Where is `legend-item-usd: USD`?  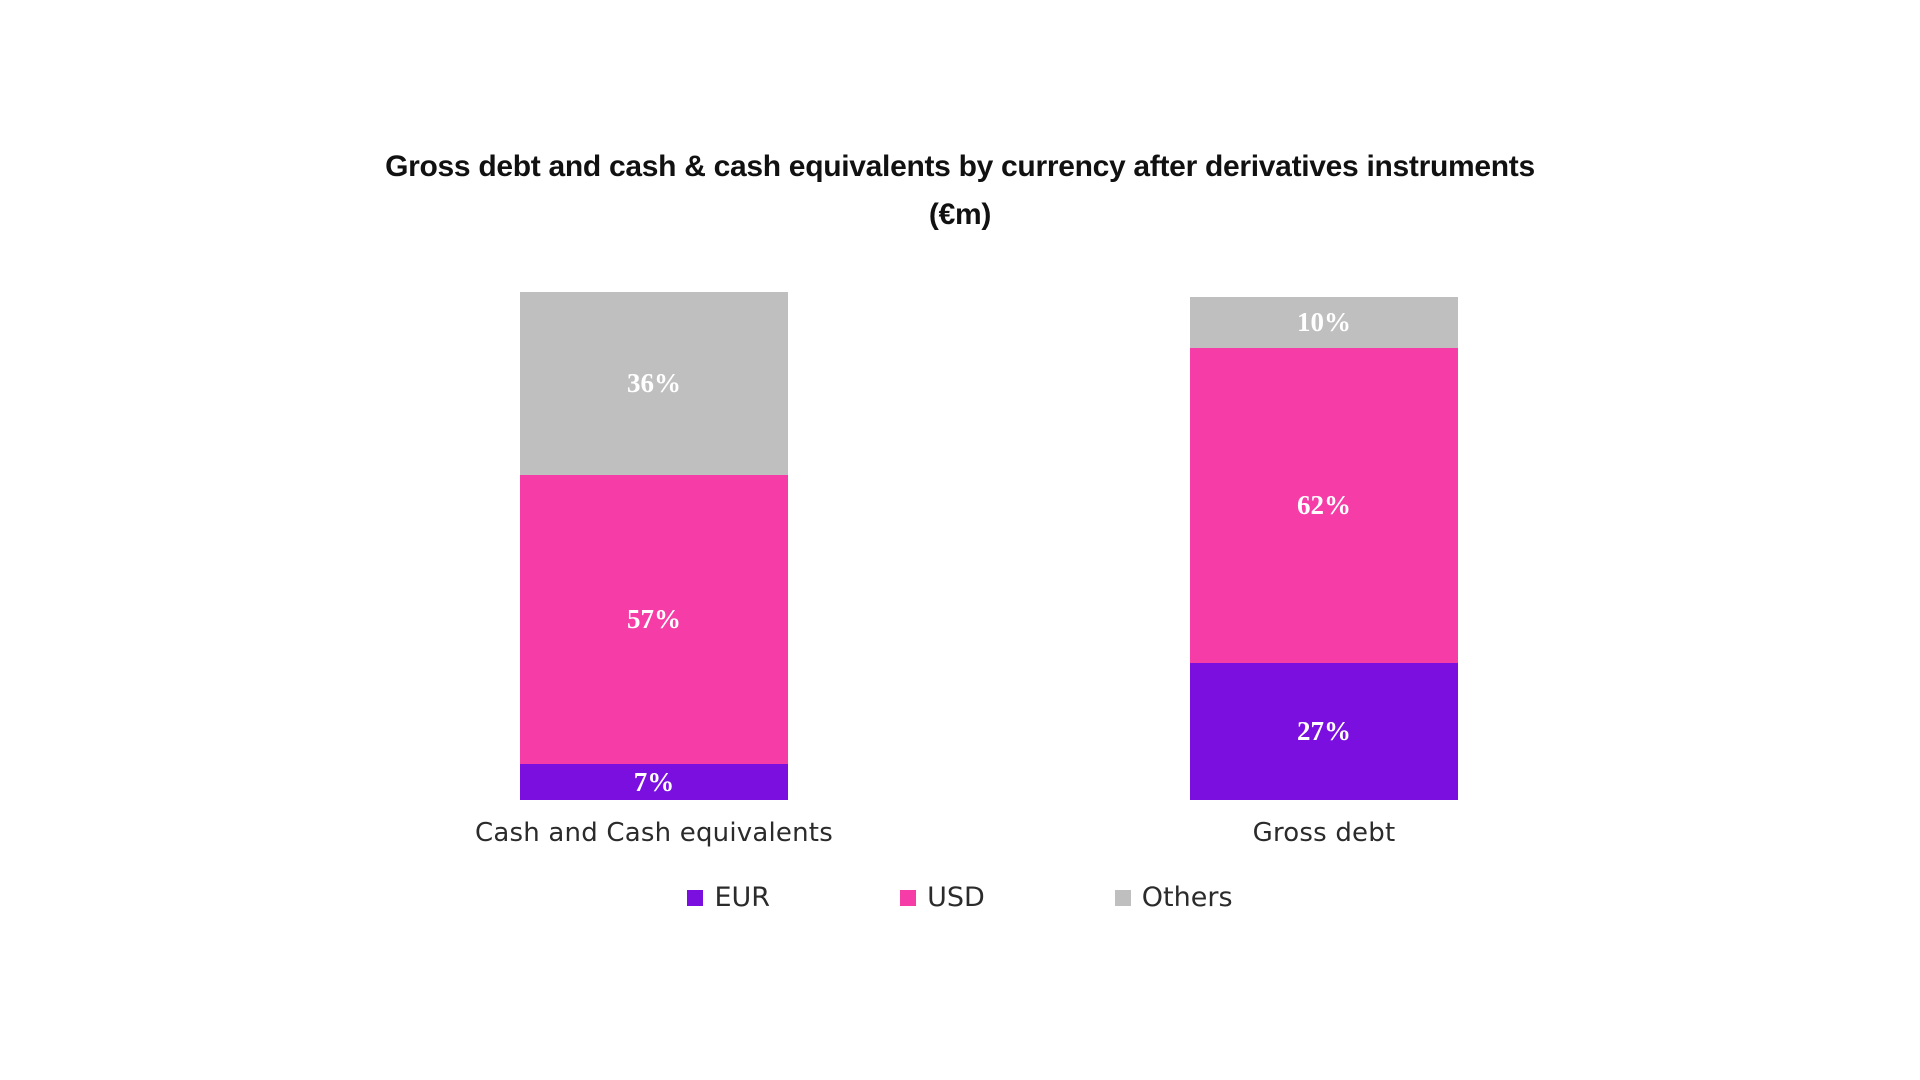 legend-item-usd: USD is located at coordinates (942, 897).